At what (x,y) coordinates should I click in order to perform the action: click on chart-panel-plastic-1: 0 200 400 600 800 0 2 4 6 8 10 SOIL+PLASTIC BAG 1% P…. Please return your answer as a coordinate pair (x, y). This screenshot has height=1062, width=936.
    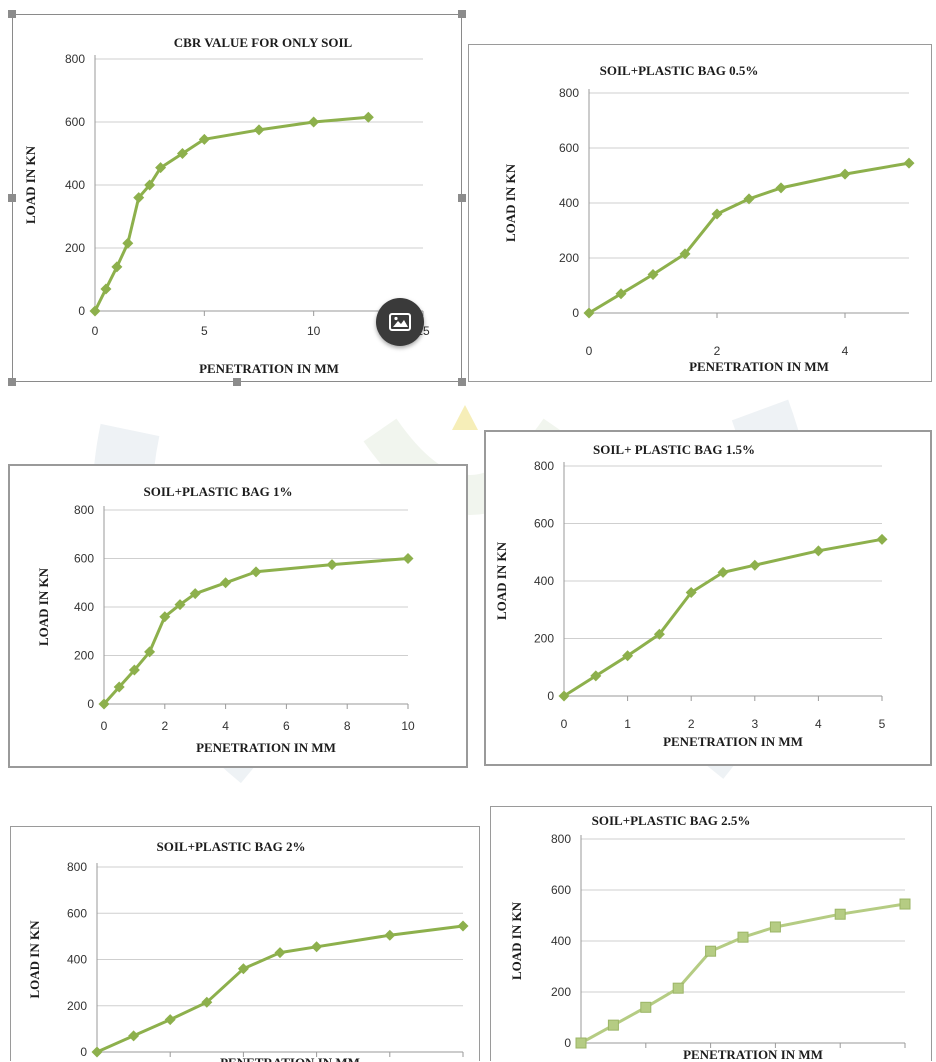
    Looking at the image, I should click on (238, 616).